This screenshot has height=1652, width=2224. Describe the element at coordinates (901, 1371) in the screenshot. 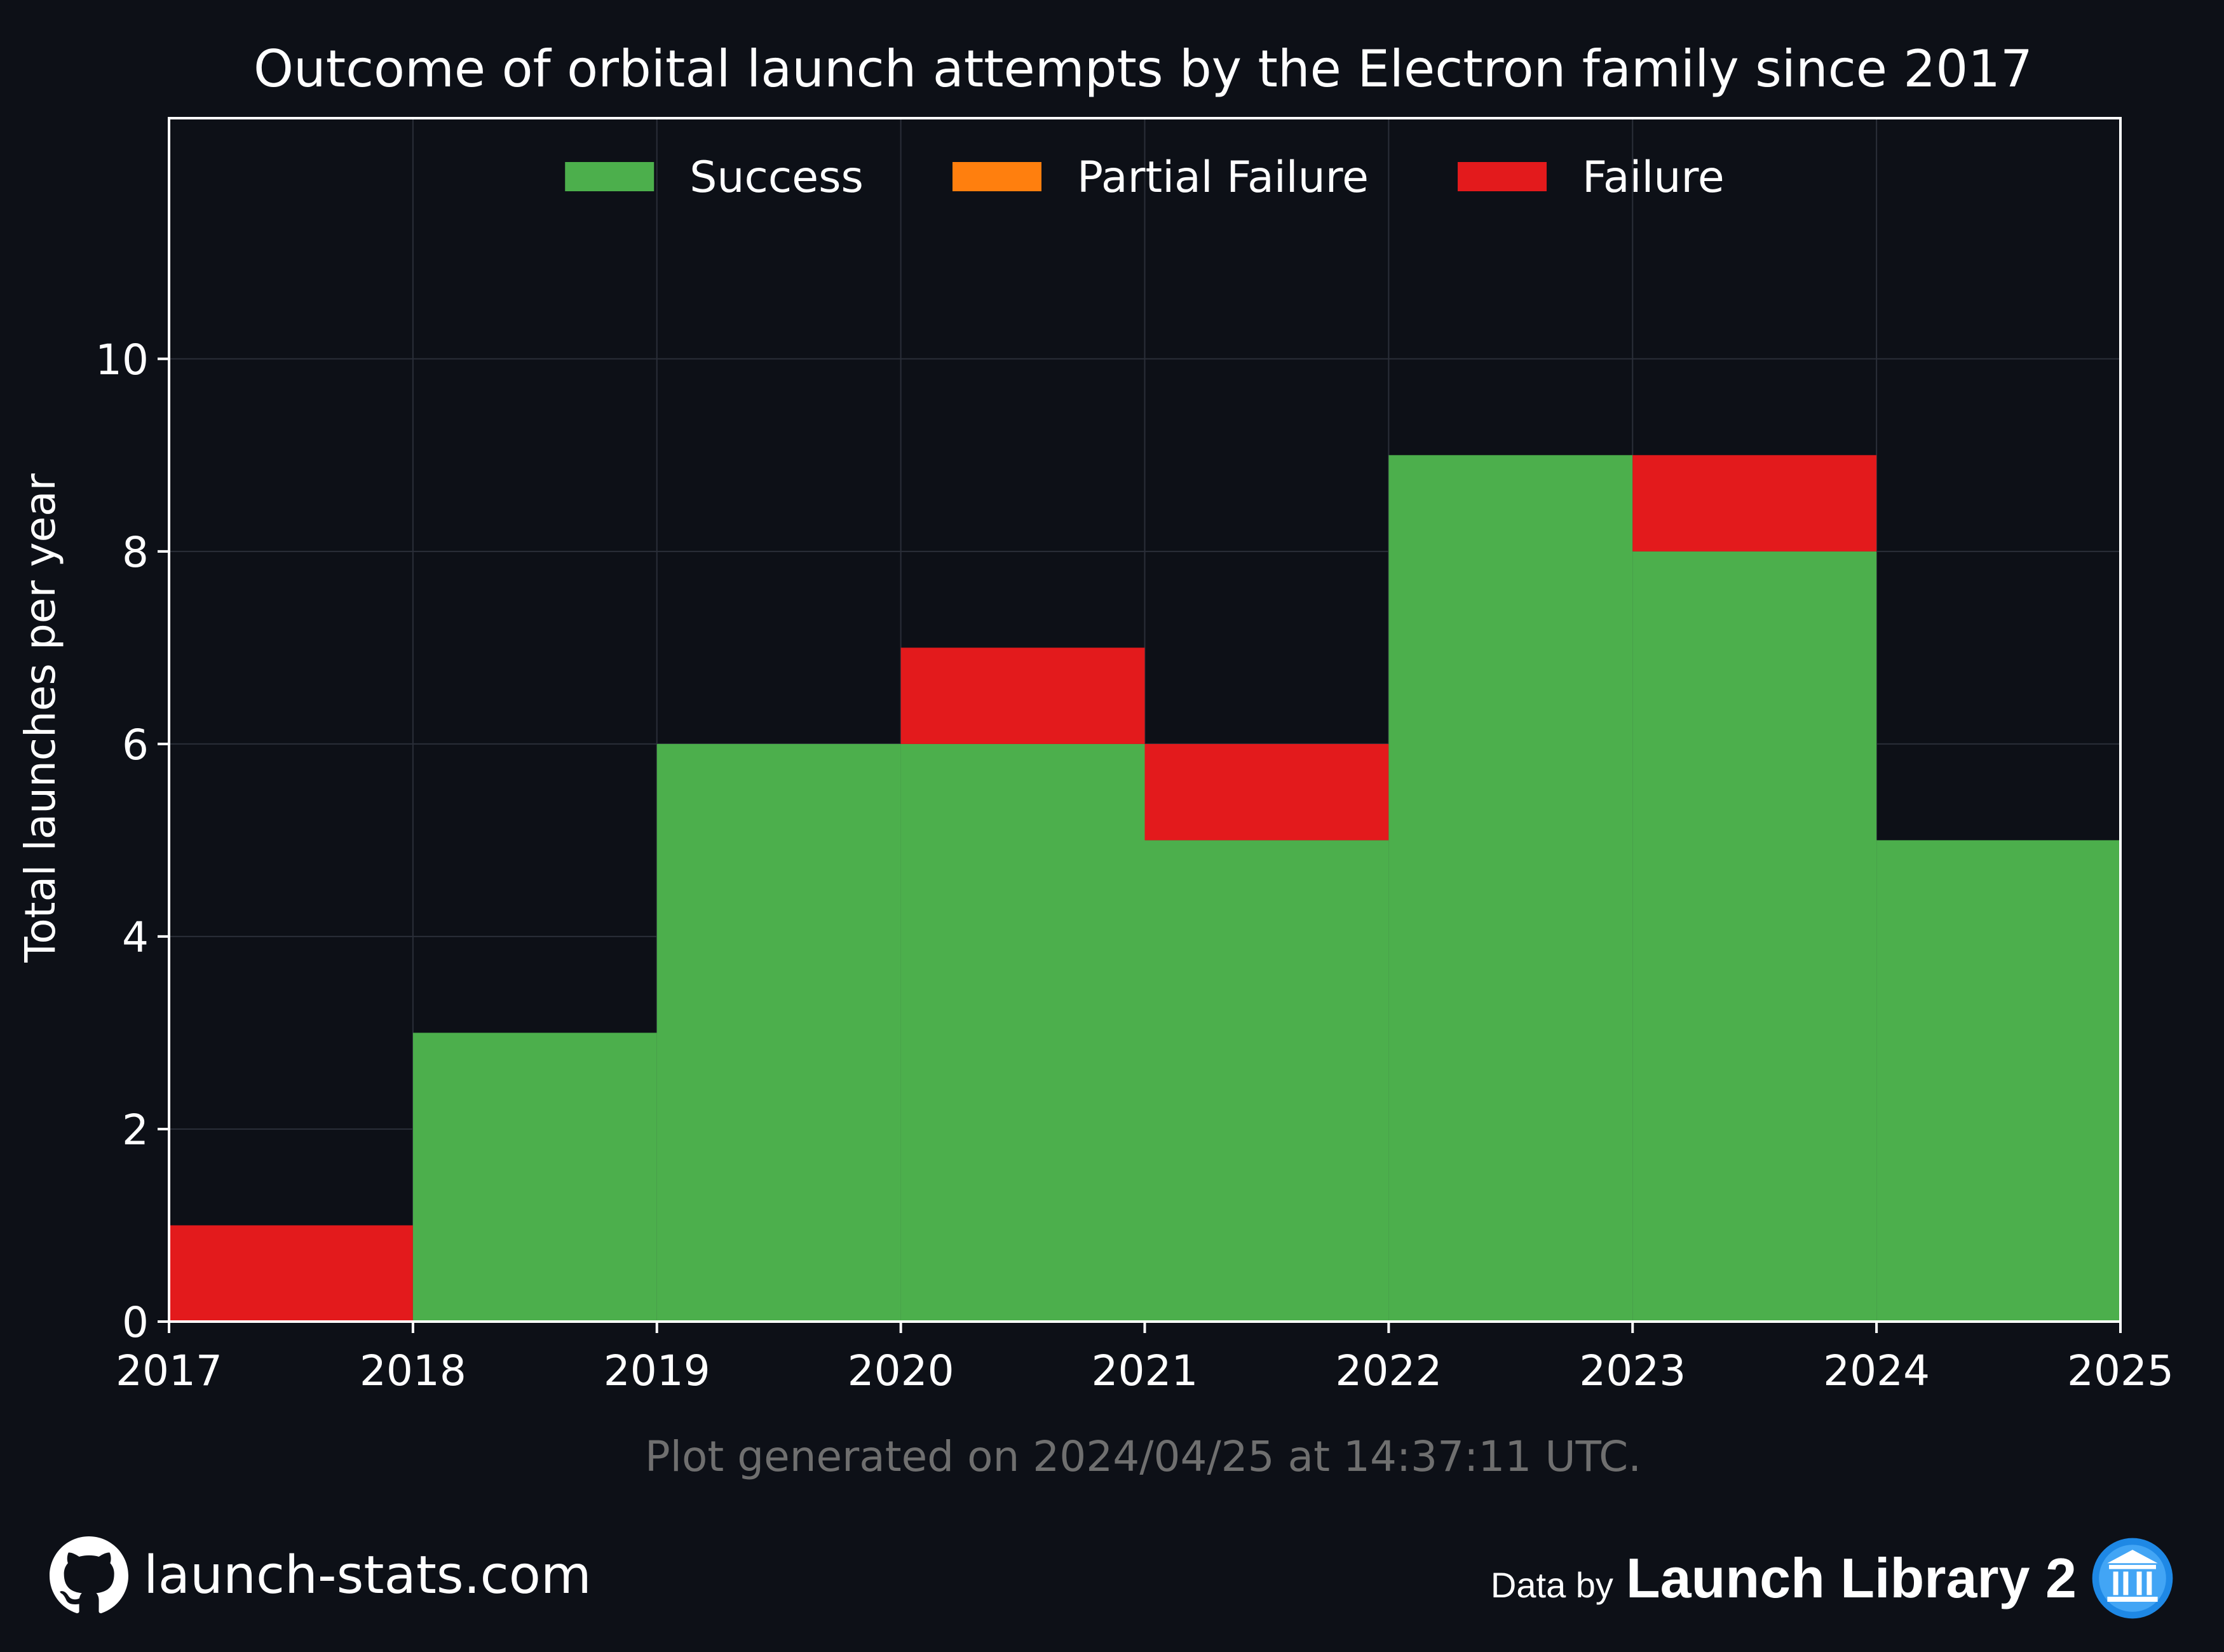

I see `x-tick-label: 2020` at that location.